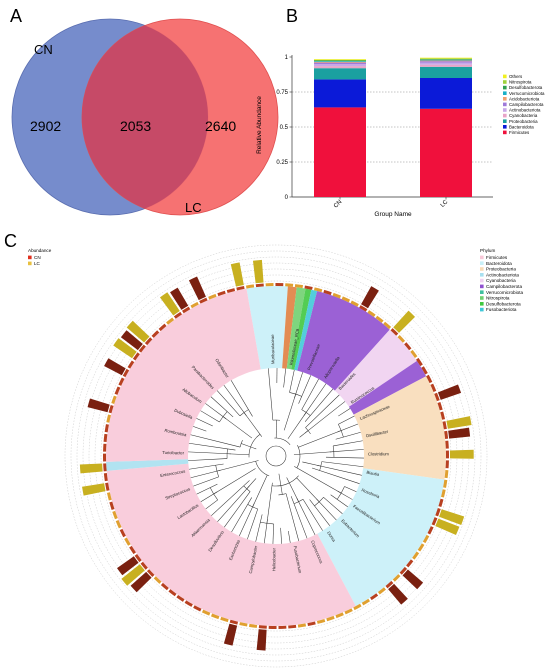  What do you see at coordinates (282, 93) in the screenshot?
I see `bar-y-tick-label: 0.75` at bounding box center [282, 93].